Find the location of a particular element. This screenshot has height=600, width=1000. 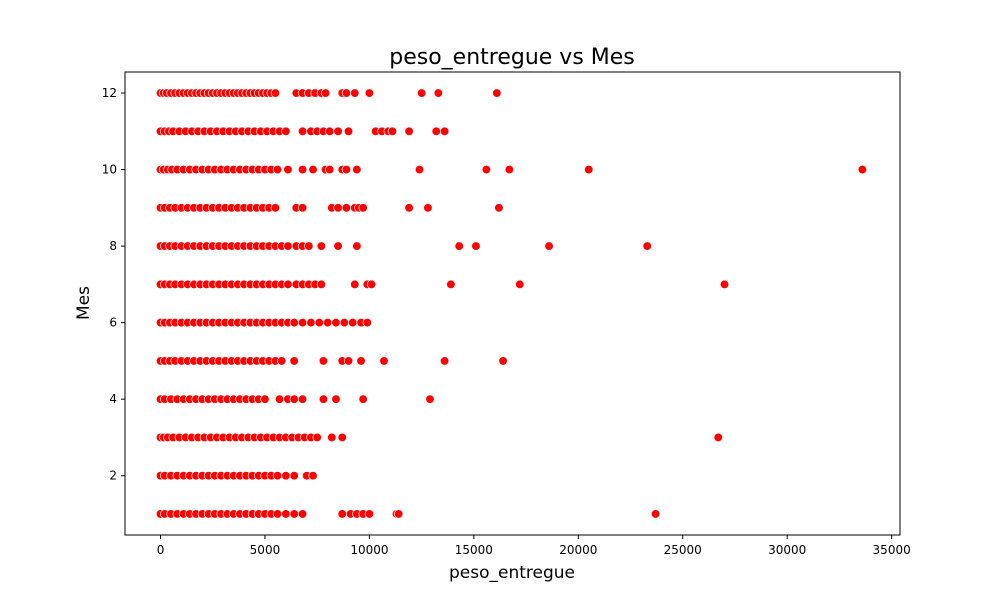

x-tick-label: 0 is located at coordinates (161, 550).